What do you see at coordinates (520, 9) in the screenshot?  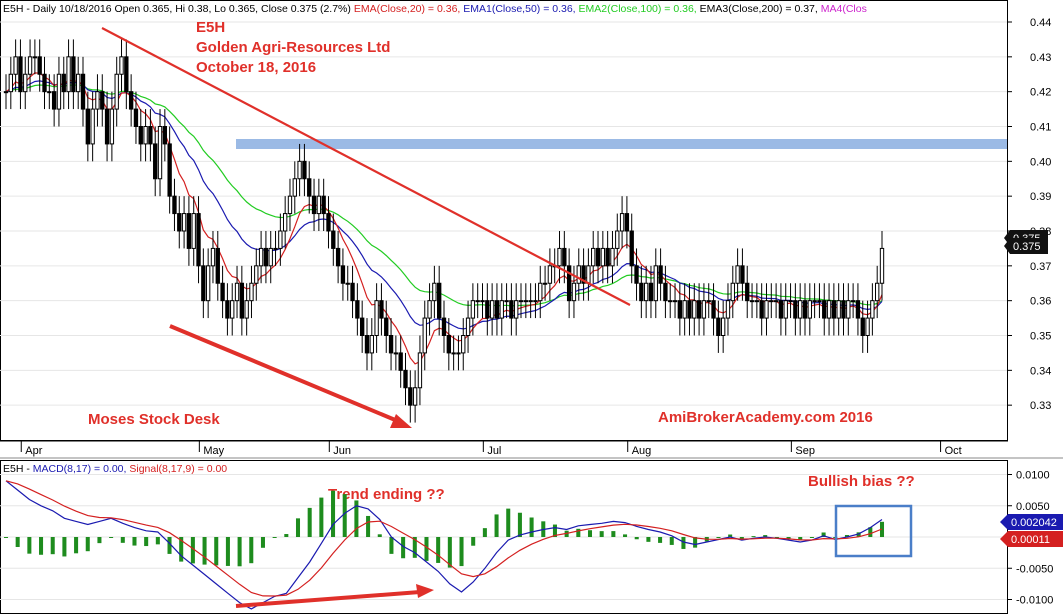 I see `header-ema50: EMA1(Close,50) = 0.36,` at bounding box center [520, 9].